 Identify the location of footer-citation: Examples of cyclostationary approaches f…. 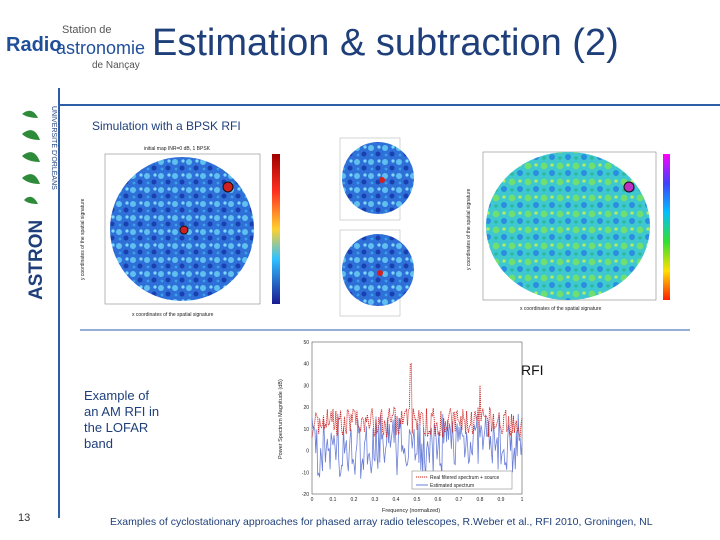
(381, 522).